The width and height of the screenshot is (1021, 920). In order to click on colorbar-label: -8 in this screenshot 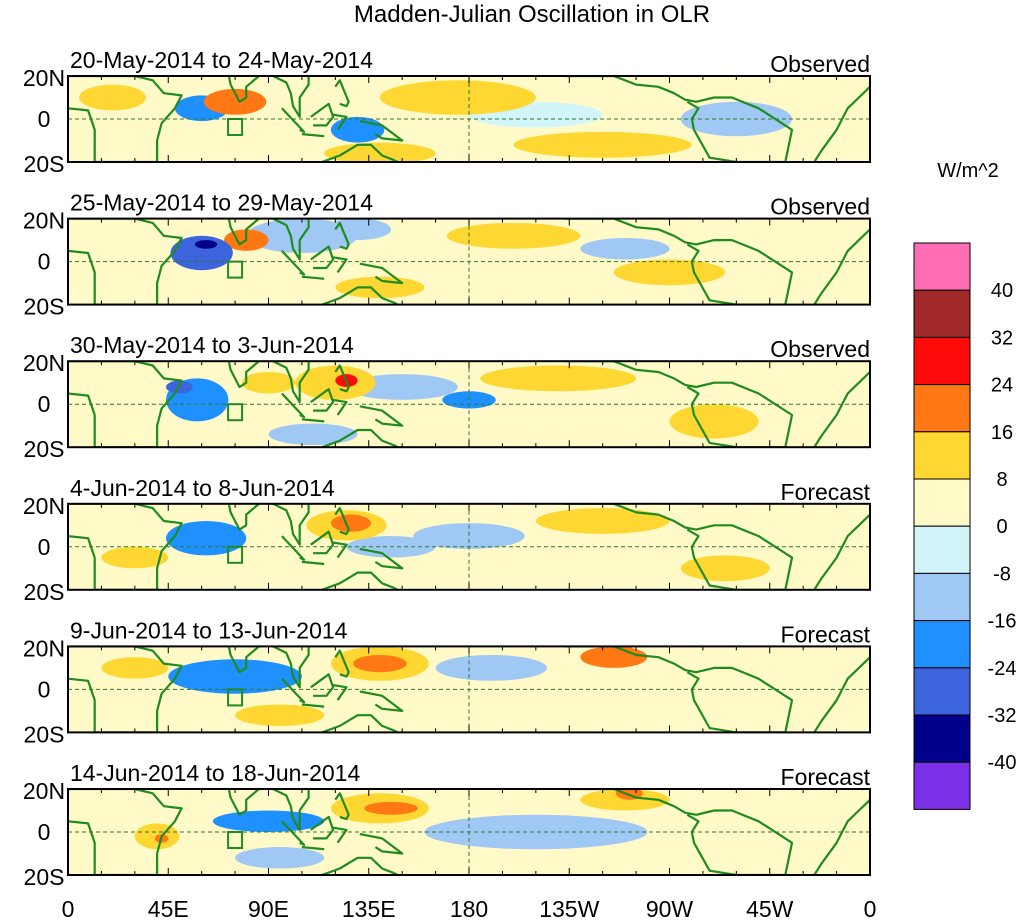, I will do `click(1002, 574)`.